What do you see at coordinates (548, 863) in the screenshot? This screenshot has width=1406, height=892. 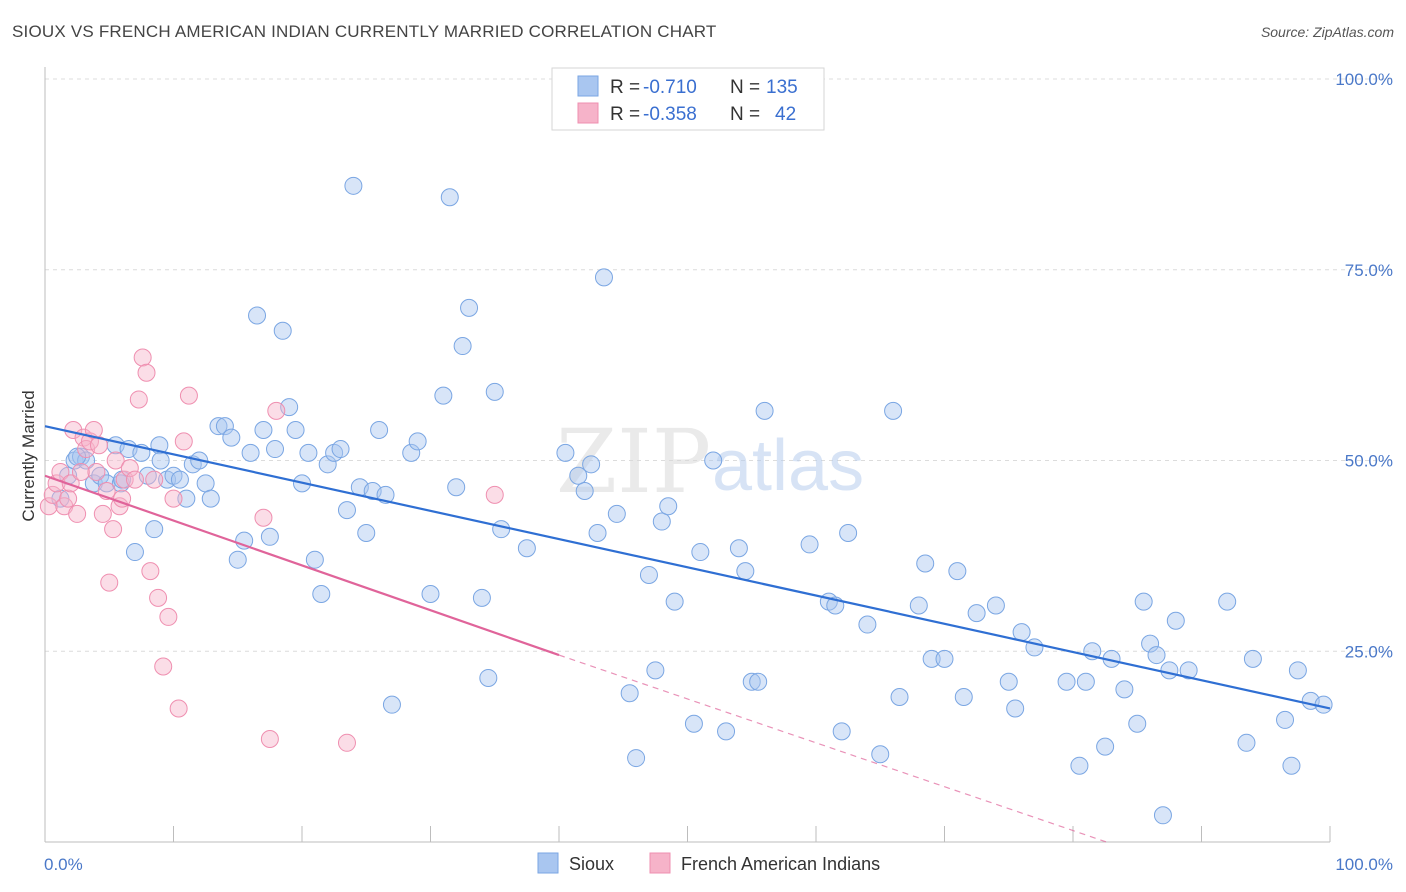 I see `bottom-legend-swatch-sioux` at bounding box center [548, 863].